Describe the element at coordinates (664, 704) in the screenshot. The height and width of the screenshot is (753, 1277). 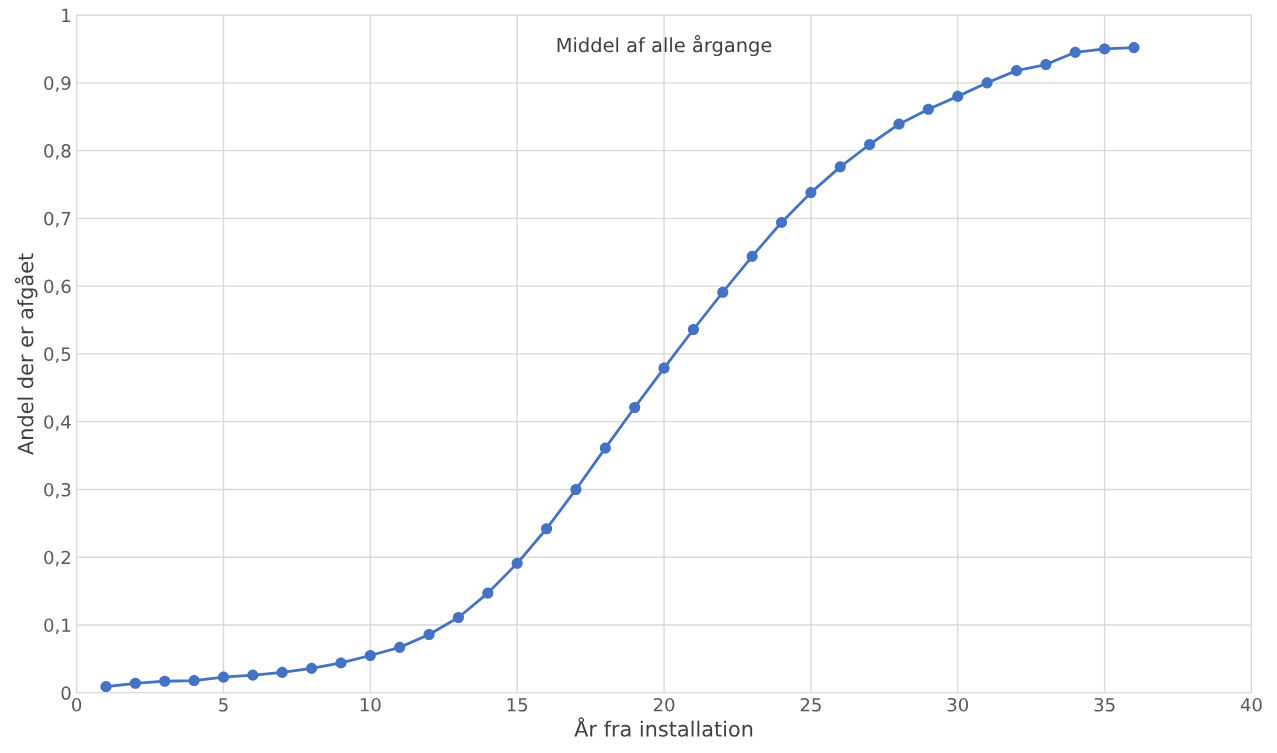
I see `x-tick-label: 20` at that location.